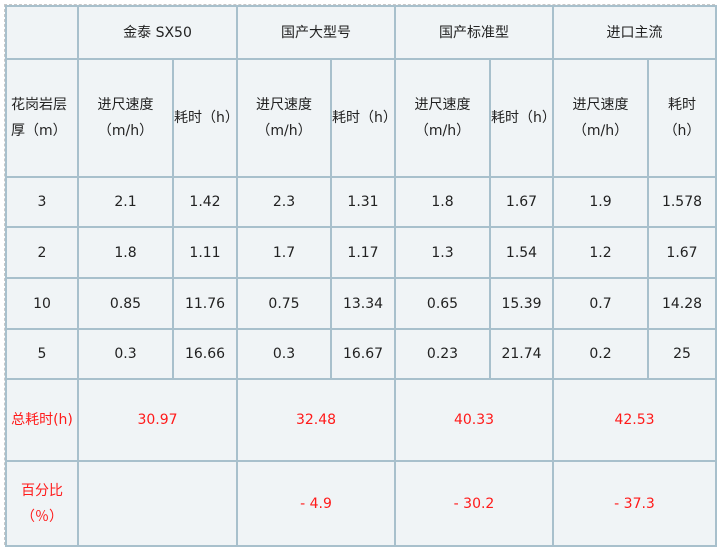  Describe the element at coordinates (42, 303) in the screenshot. I see `thickness-cell: 10` at that location.